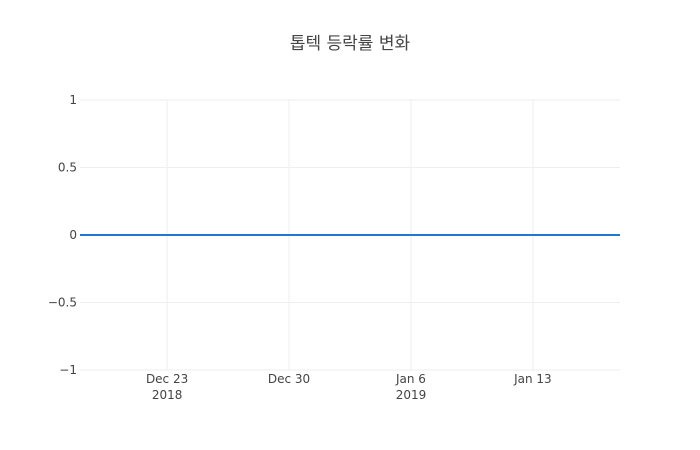 Image resolution: width=700 pixels, height=450 pixels. Describe the element at coordinates (167, 379) in the screenshot. I see `x-tick-label: Dec 23` at that location.